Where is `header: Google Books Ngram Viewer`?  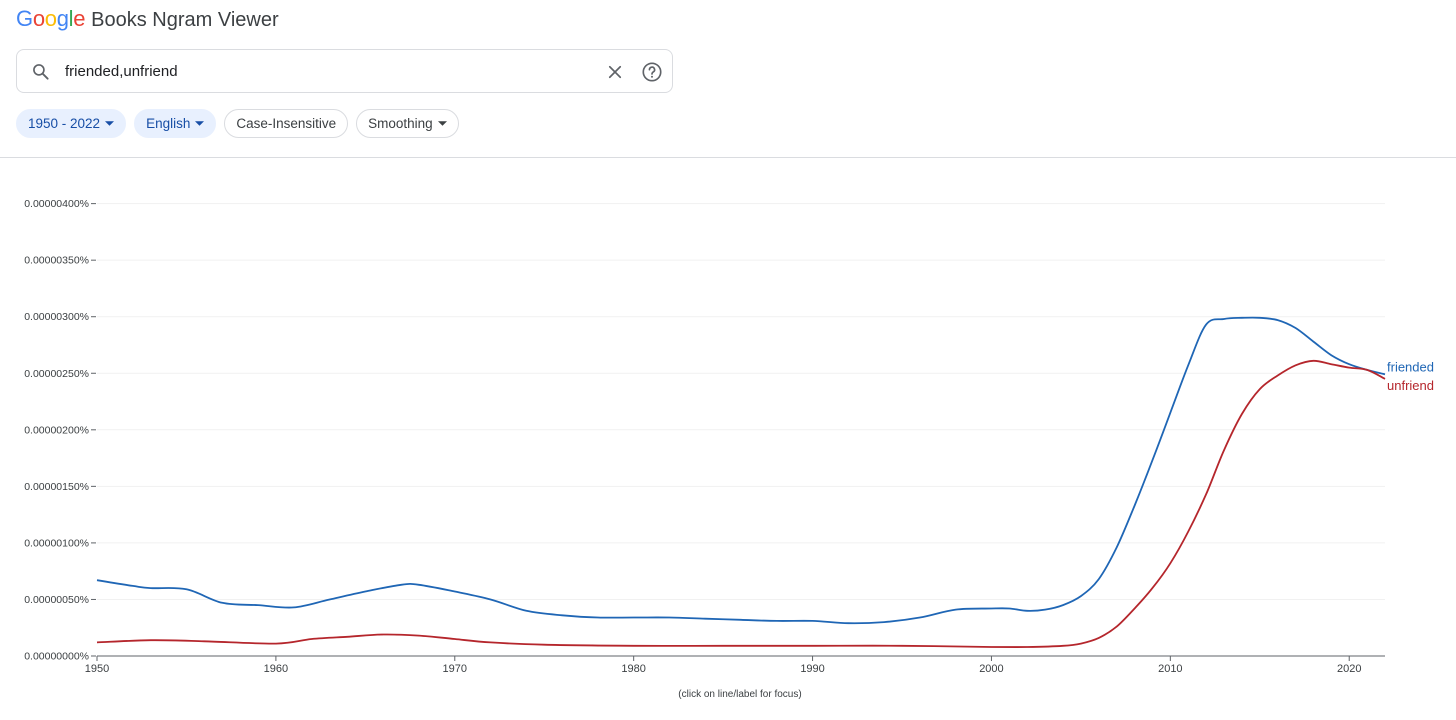 header: Google Books Ngram Viewer is located at coordinates (147, 19).